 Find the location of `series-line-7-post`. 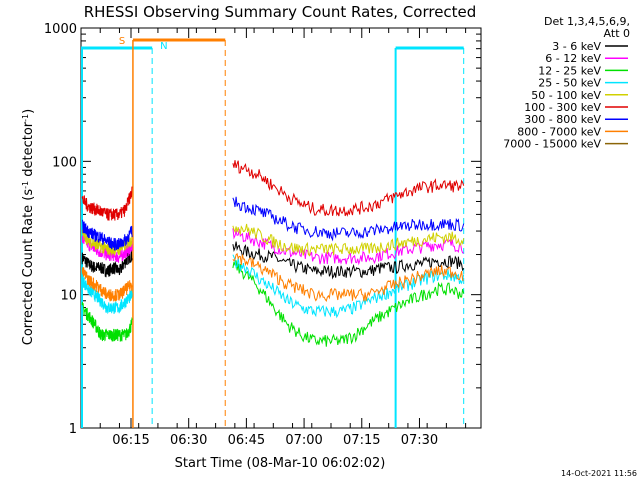

series-line-7-post is located at coordinates (348, 277).